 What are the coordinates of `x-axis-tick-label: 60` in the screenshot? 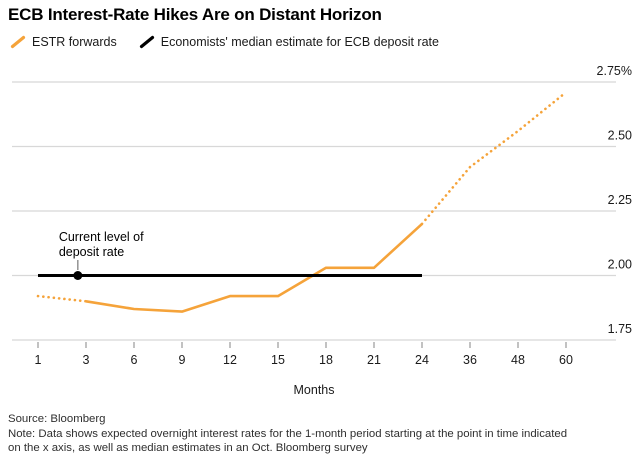 It's located at (566, 360).